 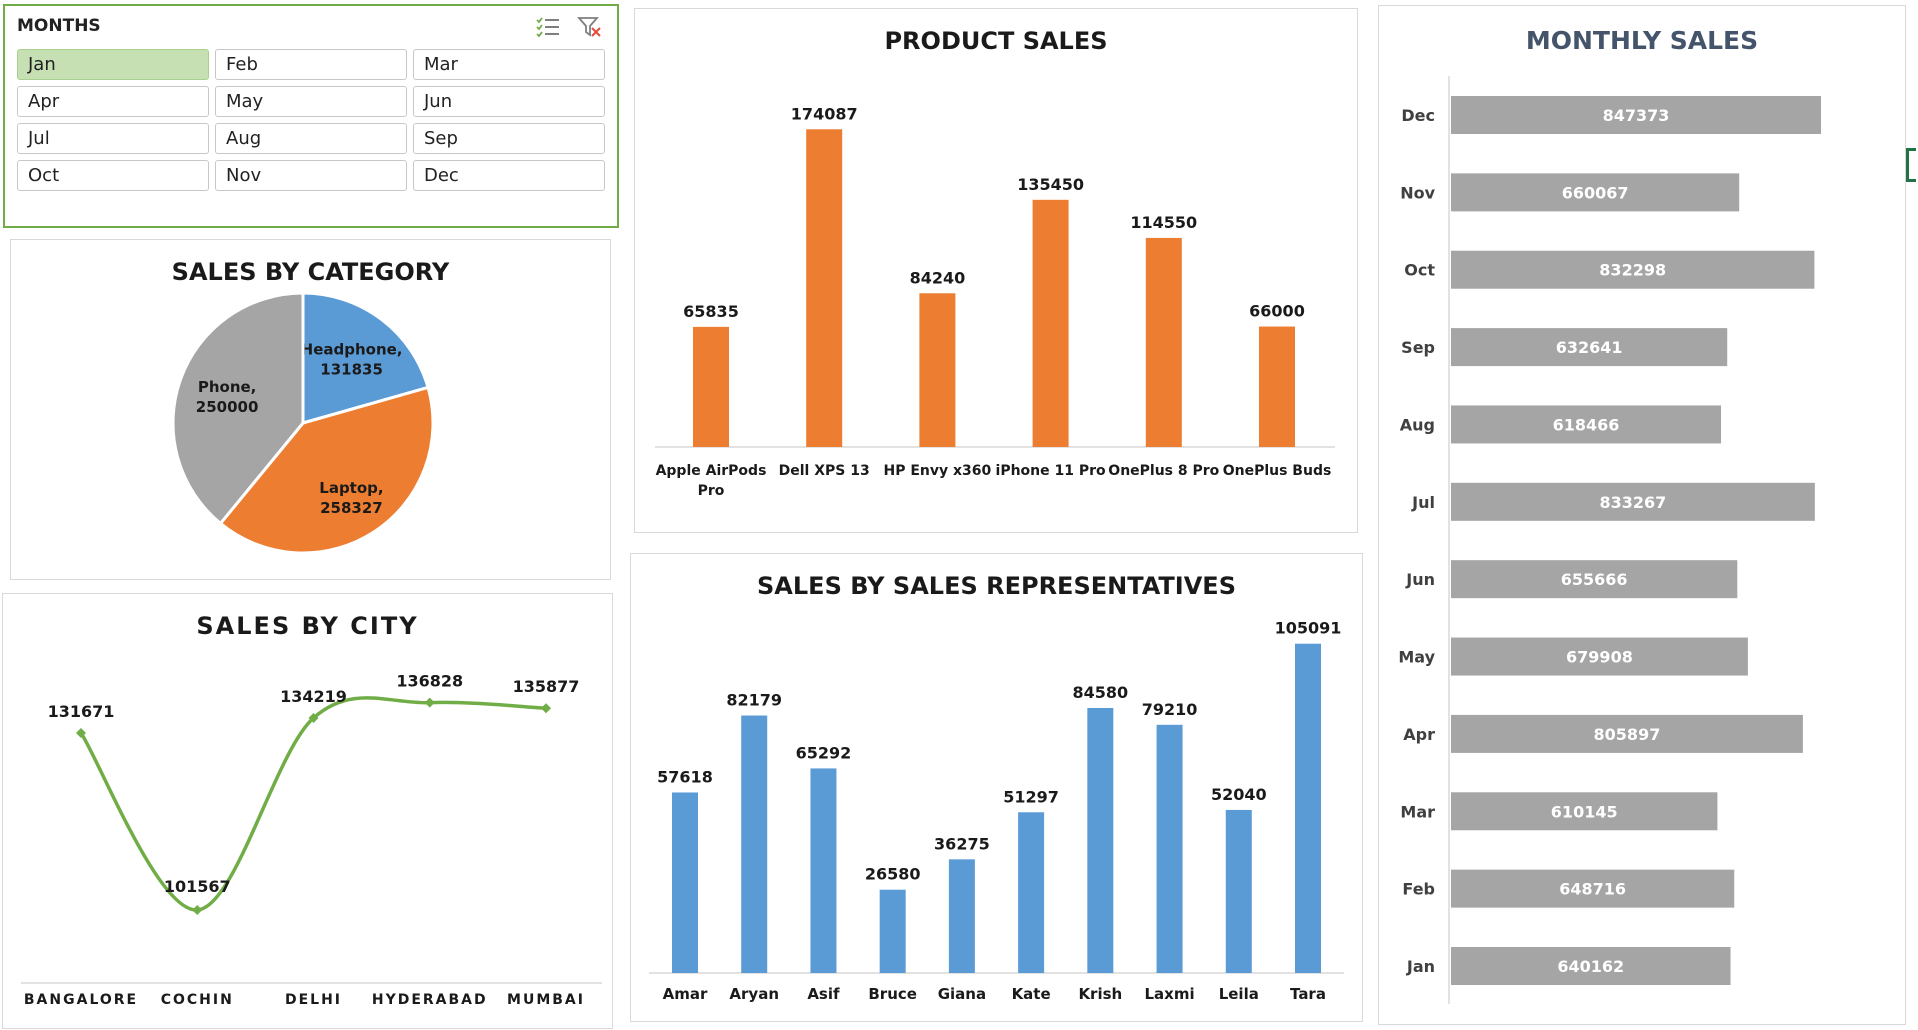 I want to click on city-point-mumbai, so click(x=546, y=708).